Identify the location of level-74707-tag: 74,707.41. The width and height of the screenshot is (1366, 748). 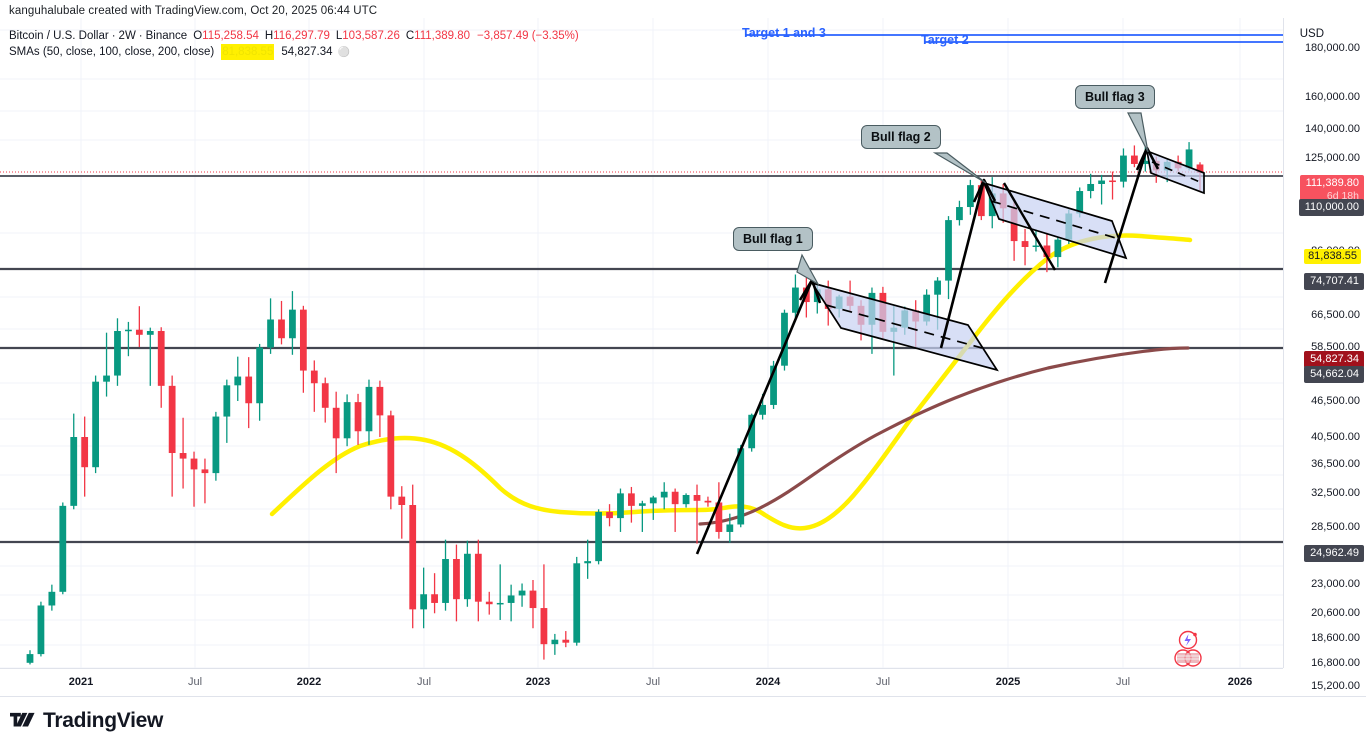
(1334, 281).